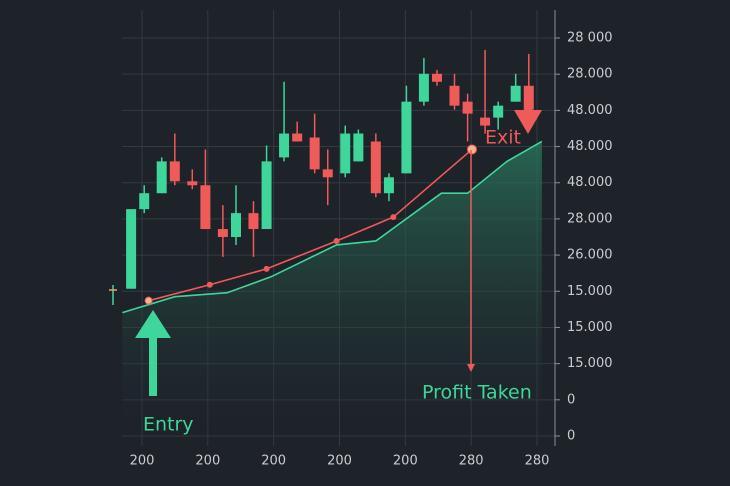 This screenshot has width=730, height=486. I want to click on profit-label: Profit Taken, so click(477, 393).